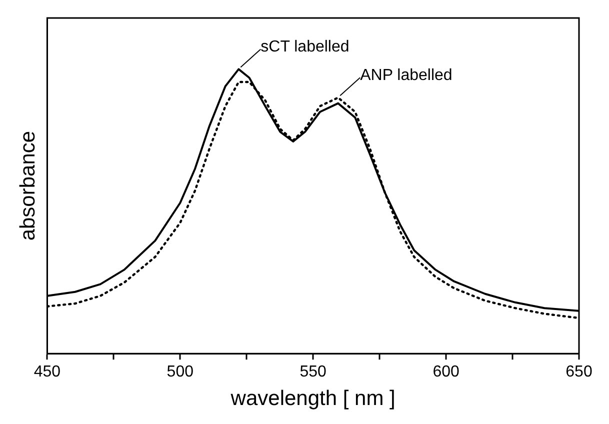  What do you see at coordinates (47, 372) in the screenshot?
I see `x-tick-label: 450` at bounding box center [47, 372].